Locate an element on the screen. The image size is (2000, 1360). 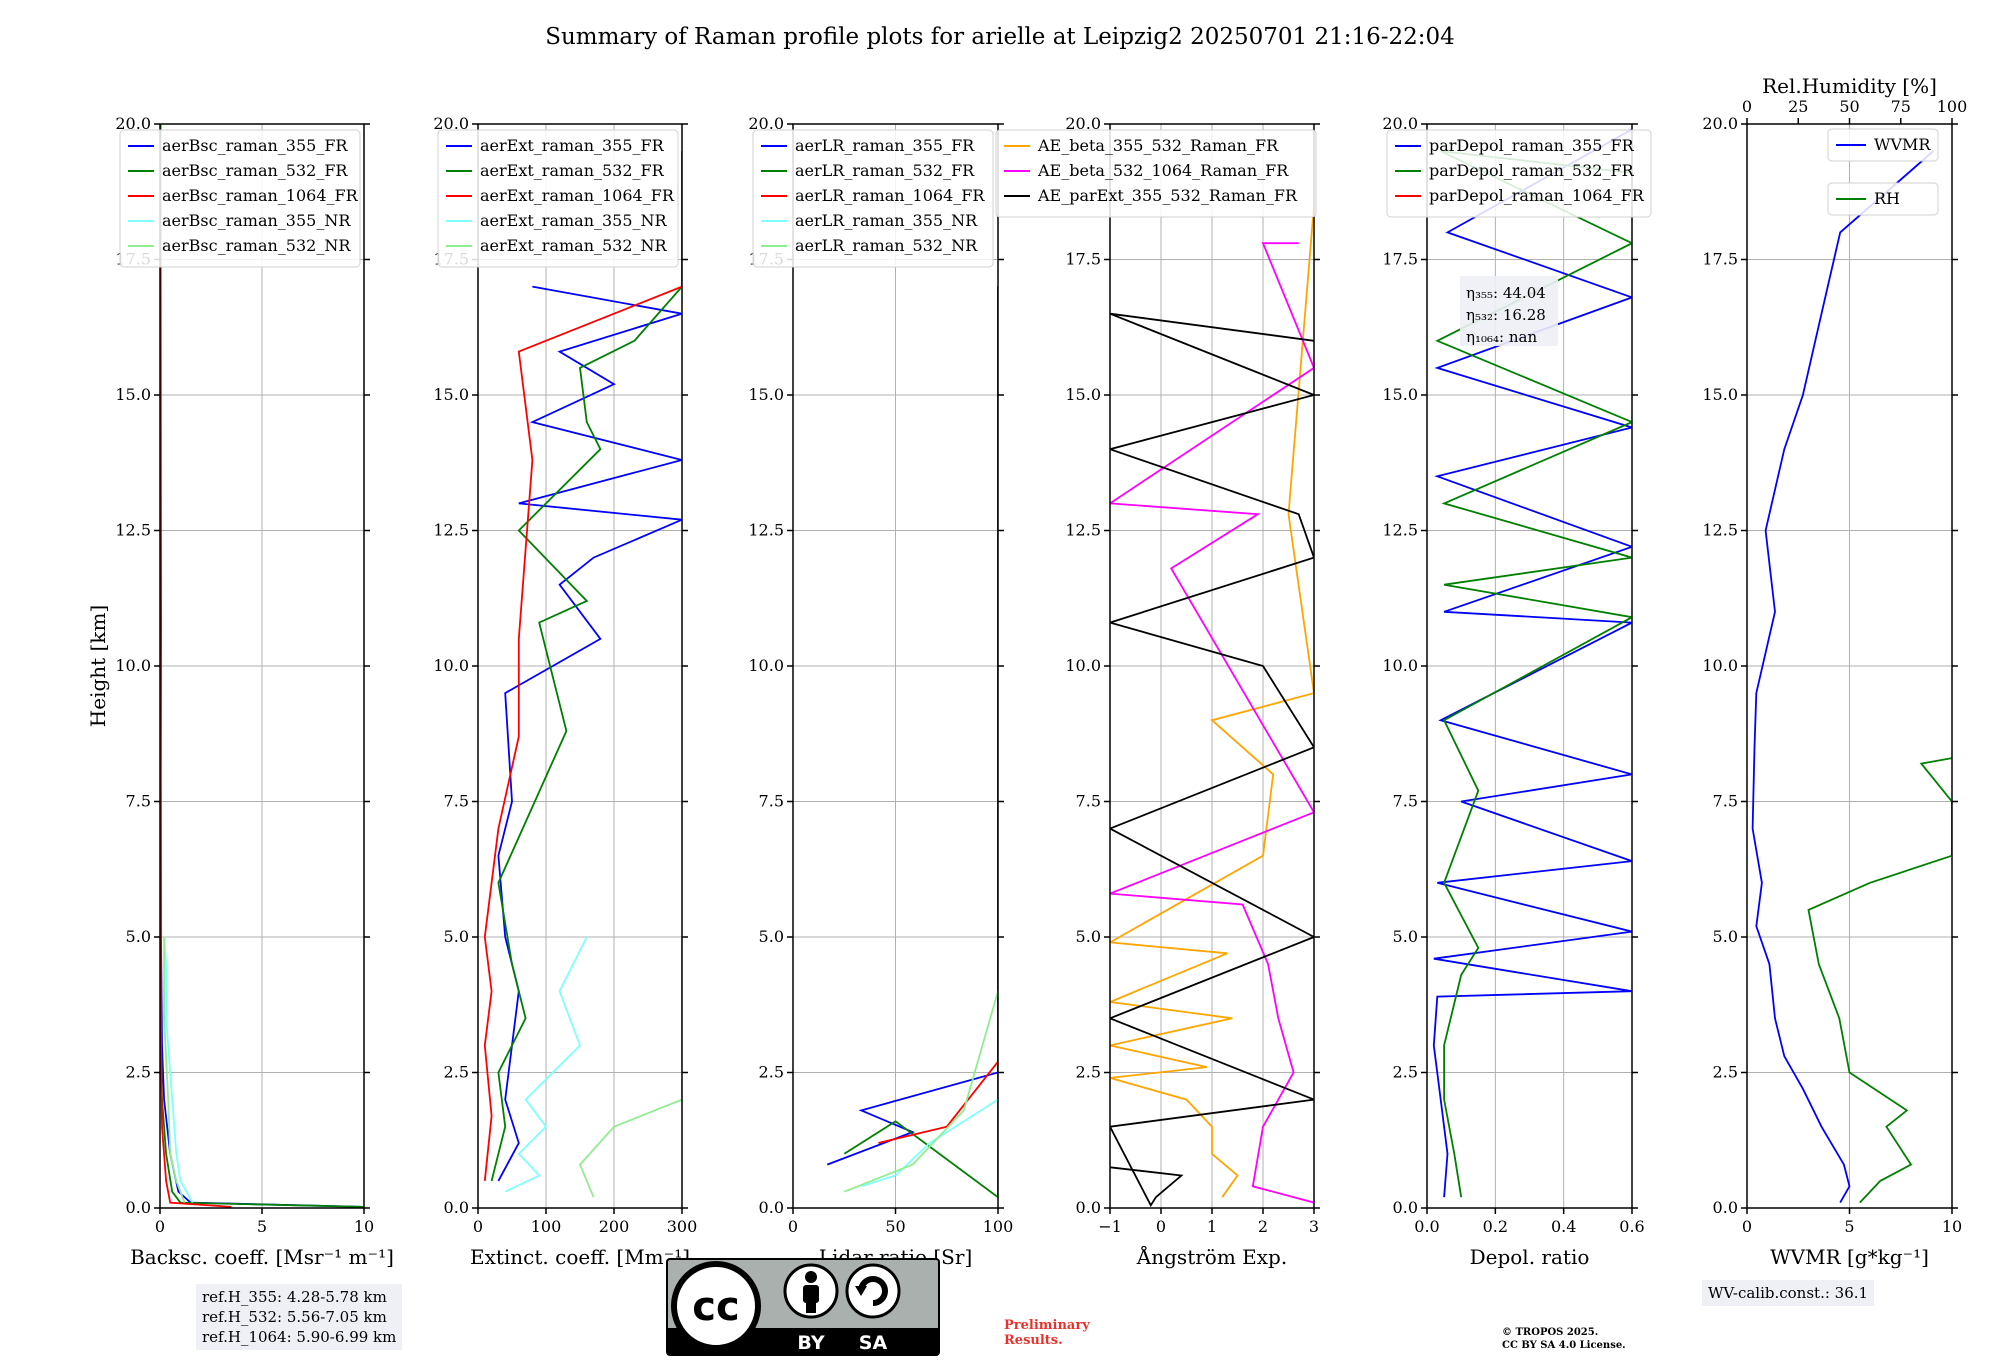
copyright-note: © TROPOS 2025. CC BY SA 4.0 License. is located at coordinates (1564, 1339).